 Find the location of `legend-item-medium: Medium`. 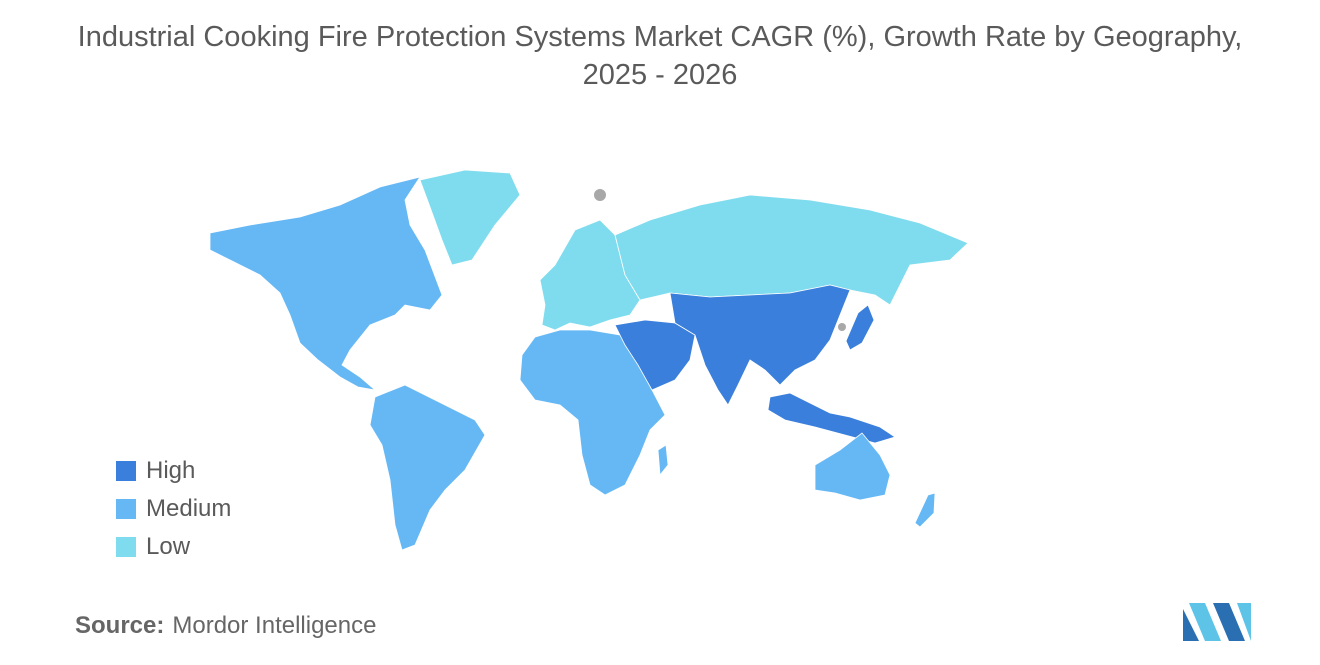

legend-item-medium: Medium is located at coordinates (173, 509).